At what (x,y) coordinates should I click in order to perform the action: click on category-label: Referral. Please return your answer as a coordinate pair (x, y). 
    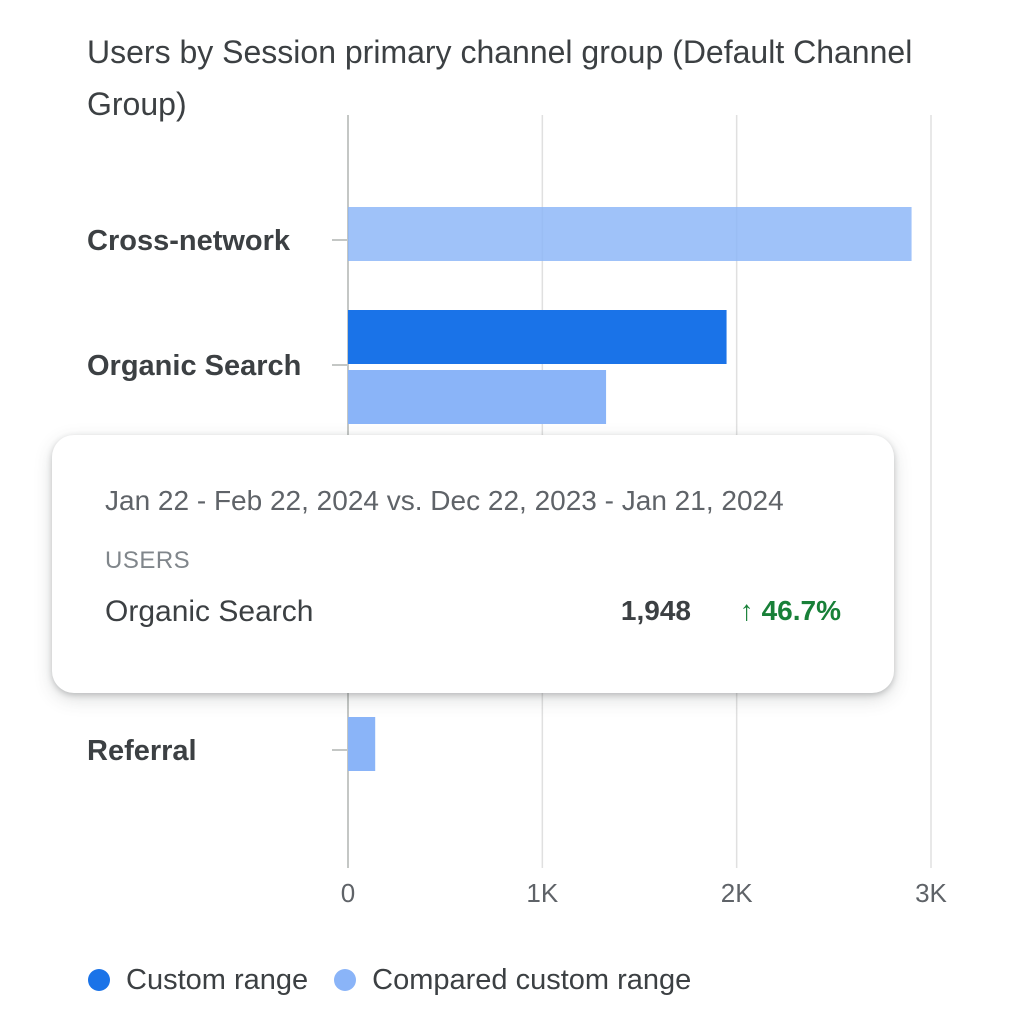
    Looking at the image, I should click on (142, 751).